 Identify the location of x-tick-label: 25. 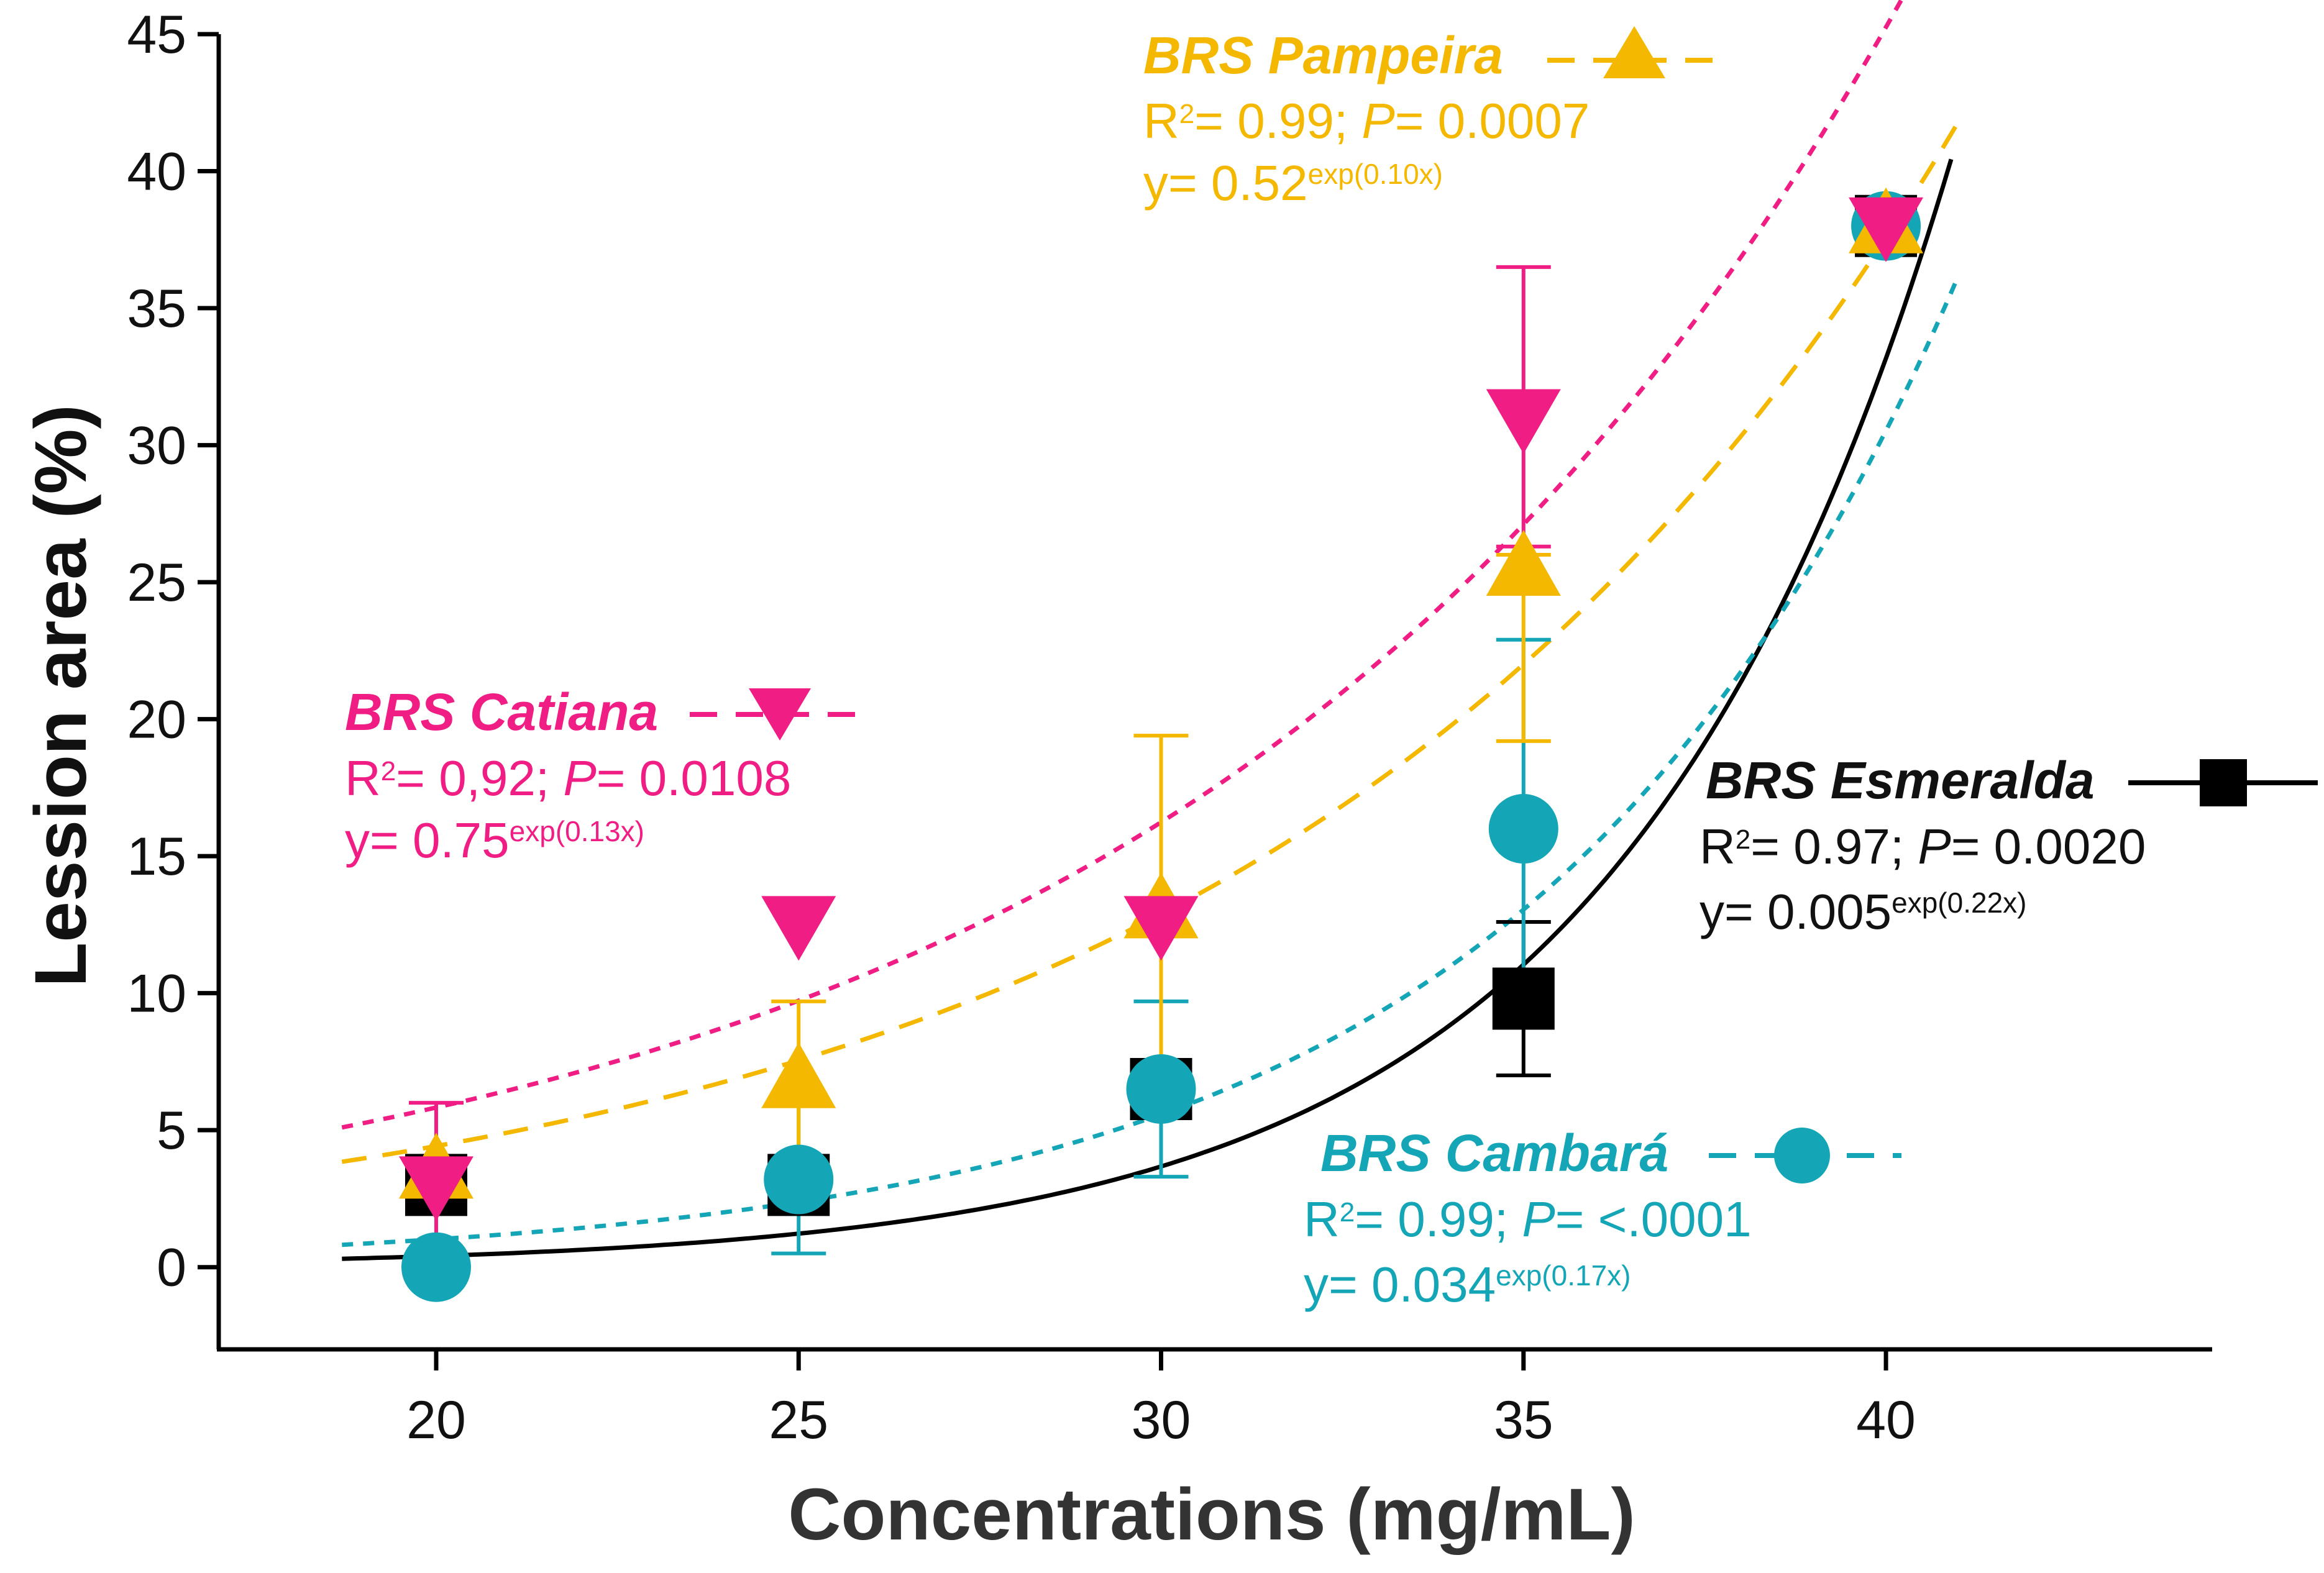
(798, 1420).